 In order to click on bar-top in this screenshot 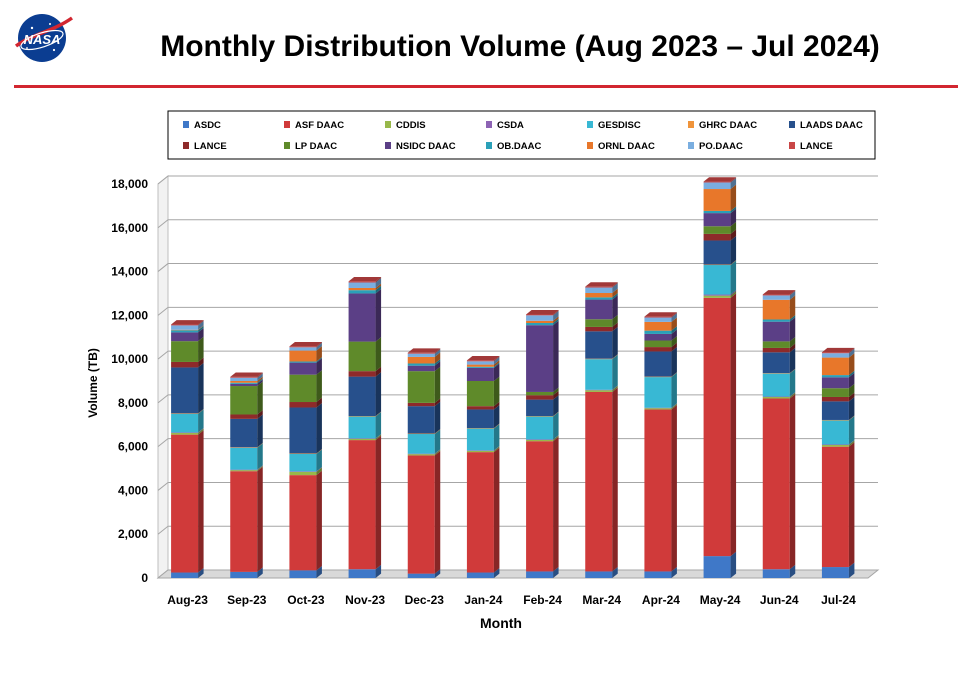, I will do `click(483, 358)`.